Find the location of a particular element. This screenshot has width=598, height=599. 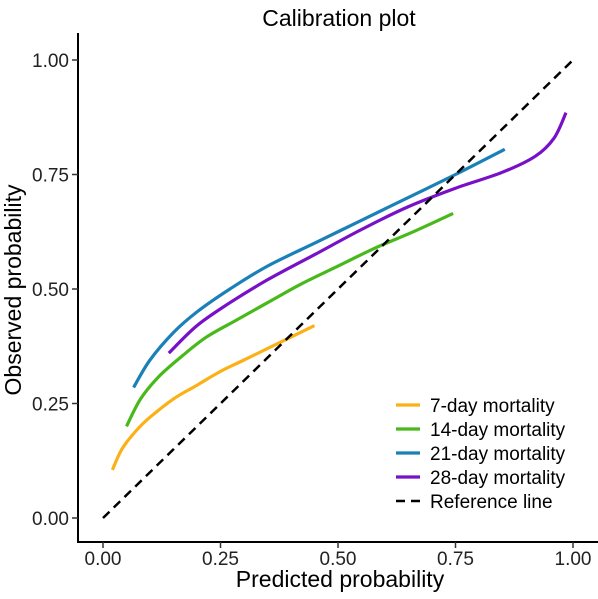

legend-label-7-day-mortality: 7-day mortality is located at coordinates (492, 406).